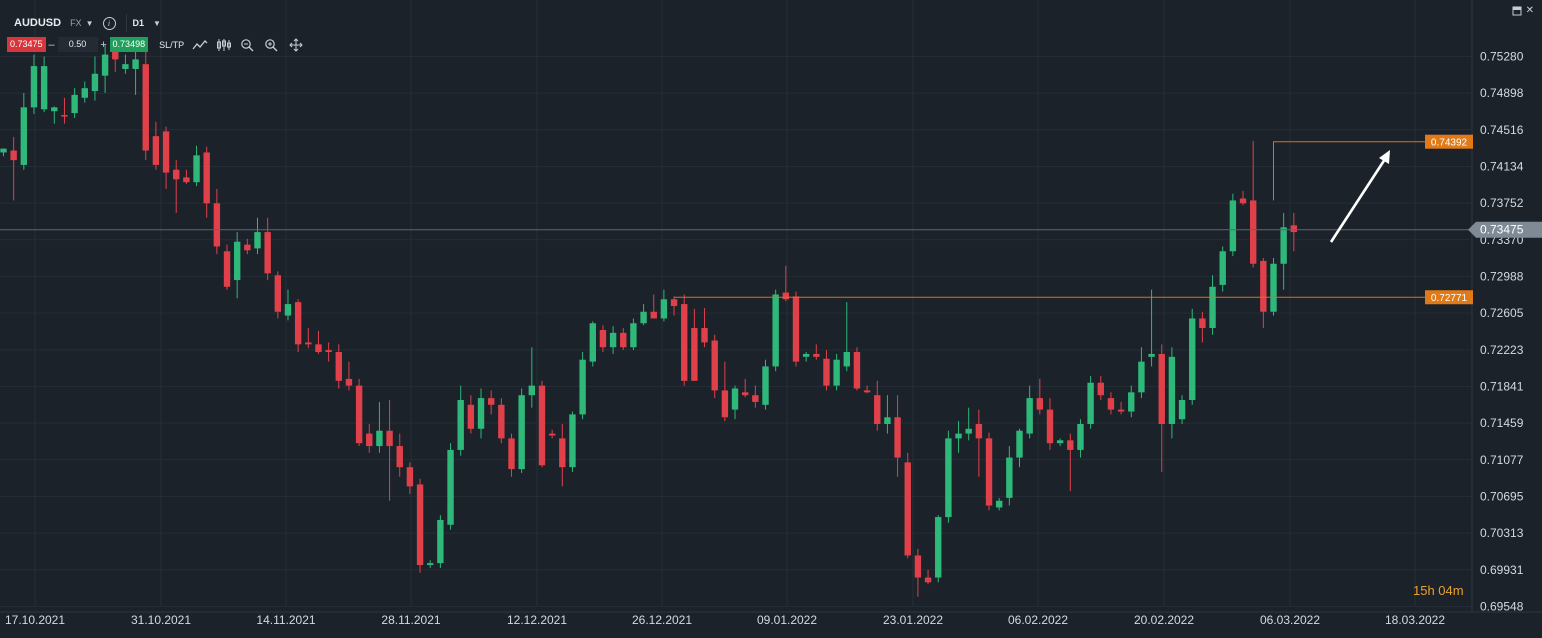 This screenshot has height=638, width=1542. I want to click on y-axis-tick-label: 0.75280, so click(1502, 57).